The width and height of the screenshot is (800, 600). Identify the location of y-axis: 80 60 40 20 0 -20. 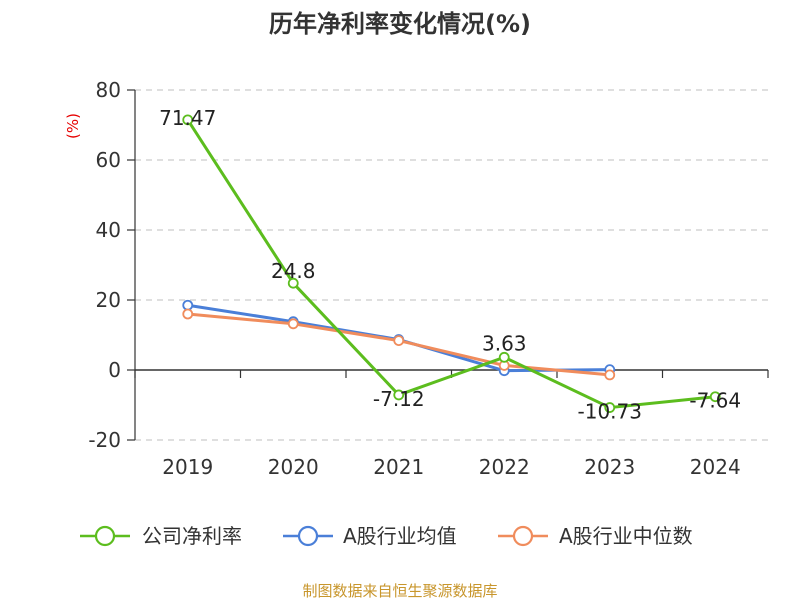
(112, 265).